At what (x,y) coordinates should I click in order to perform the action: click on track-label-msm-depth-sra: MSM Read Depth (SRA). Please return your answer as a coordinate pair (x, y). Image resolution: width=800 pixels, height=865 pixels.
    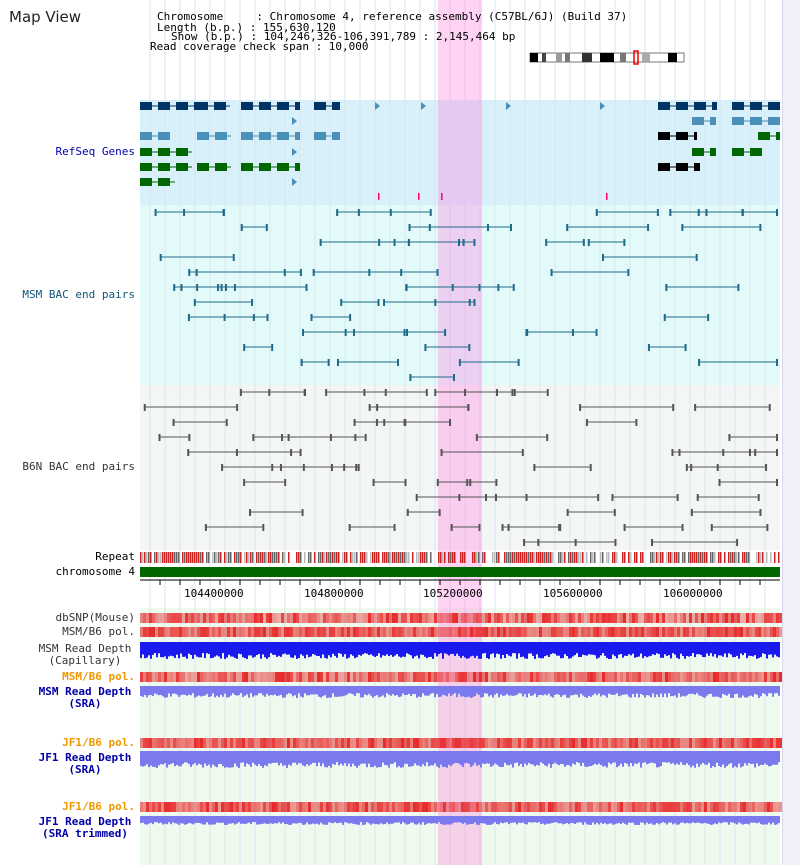
    Looking at the image, I should click on (85, 698).